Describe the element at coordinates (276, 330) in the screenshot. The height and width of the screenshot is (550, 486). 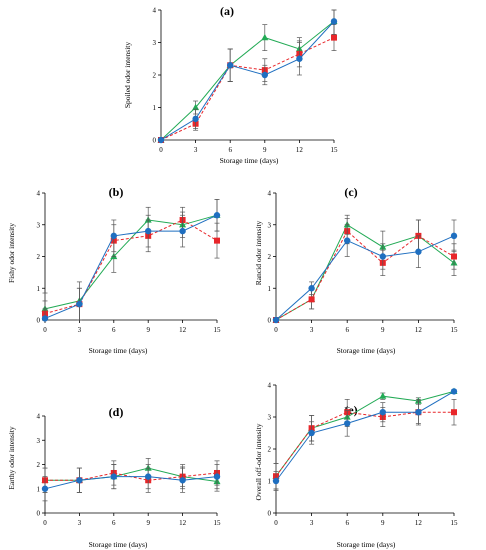
I see `panel-c-x-tick-label: 0` at that location.